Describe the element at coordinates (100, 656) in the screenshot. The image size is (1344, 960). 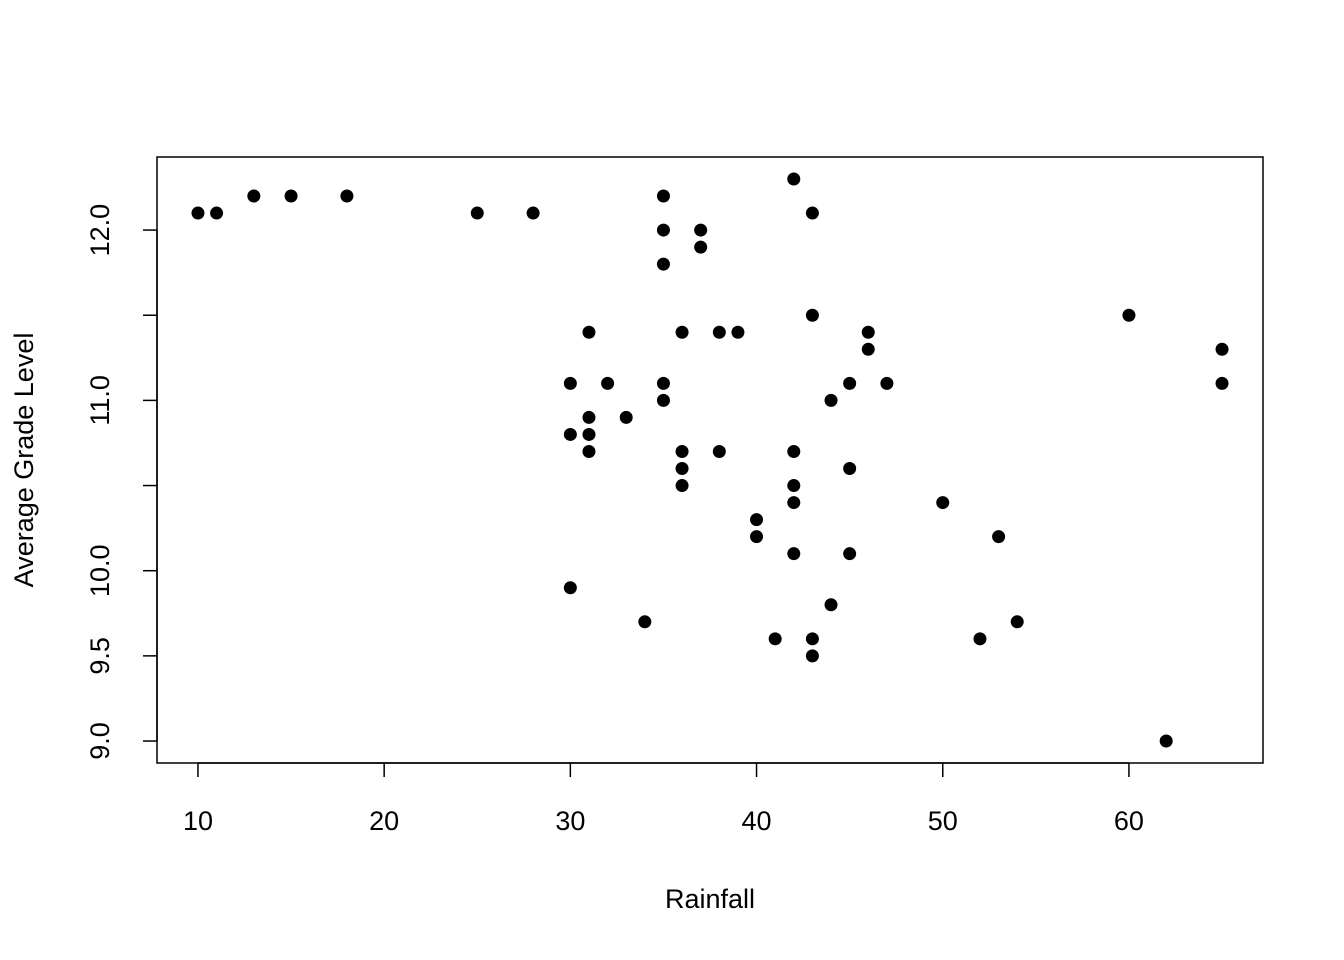
I see `y-tick-label: 9.5` at that location.